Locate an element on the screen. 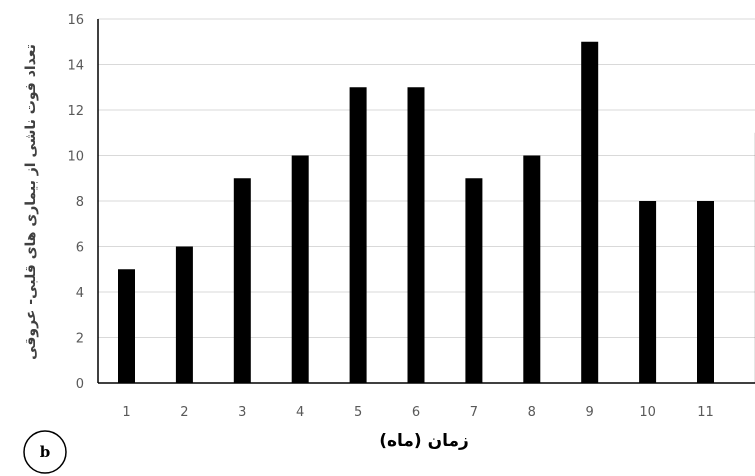 Image resolution: width=755 pixels, height=476 pixels. x-axis-label: زمان (ماه) is located at coordinates (424, 441).